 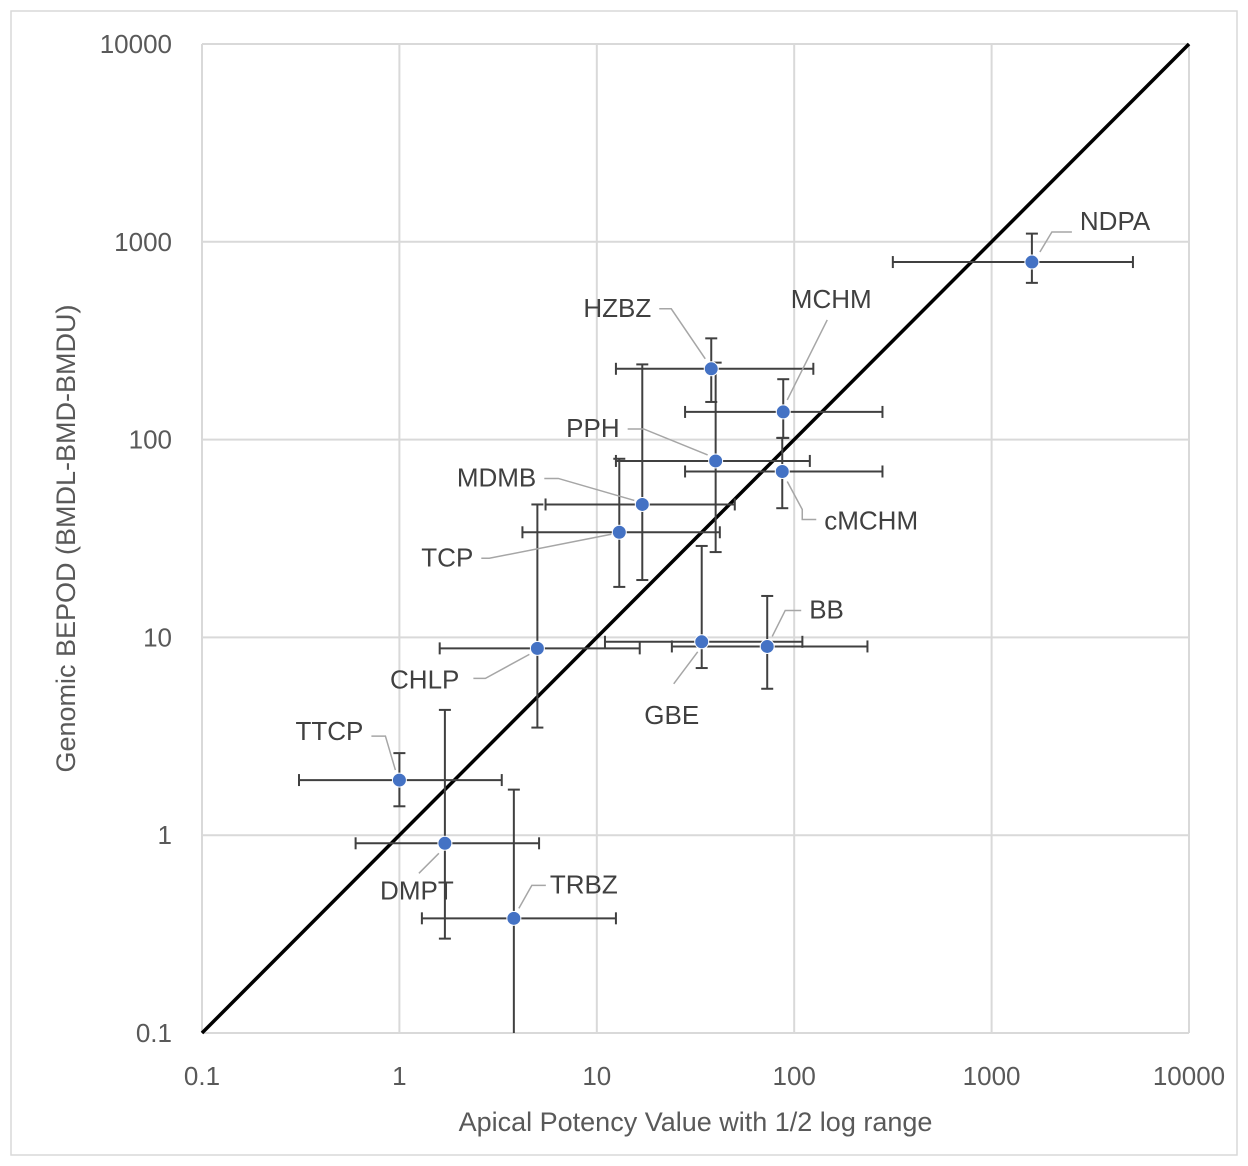 I want to click on point-label-tcp: TCP, so click(x=447, y=557).